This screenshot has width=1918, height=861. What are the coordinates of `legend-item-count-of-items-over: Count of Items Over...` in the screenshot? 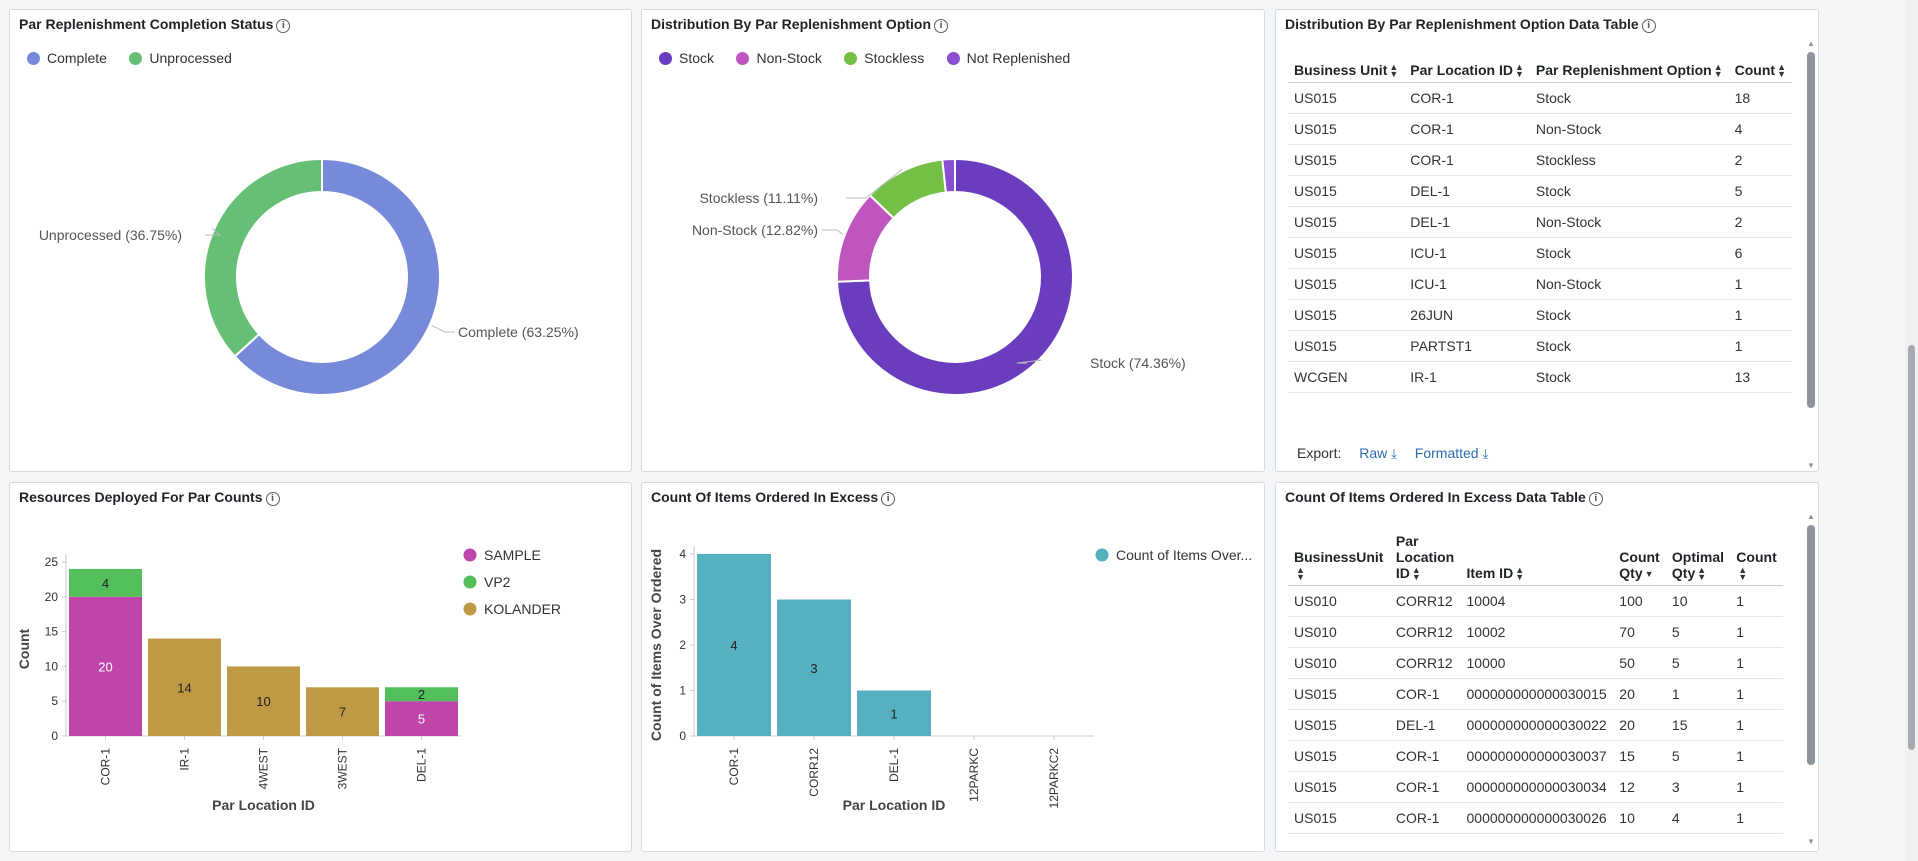 It's located at (1174, 555).